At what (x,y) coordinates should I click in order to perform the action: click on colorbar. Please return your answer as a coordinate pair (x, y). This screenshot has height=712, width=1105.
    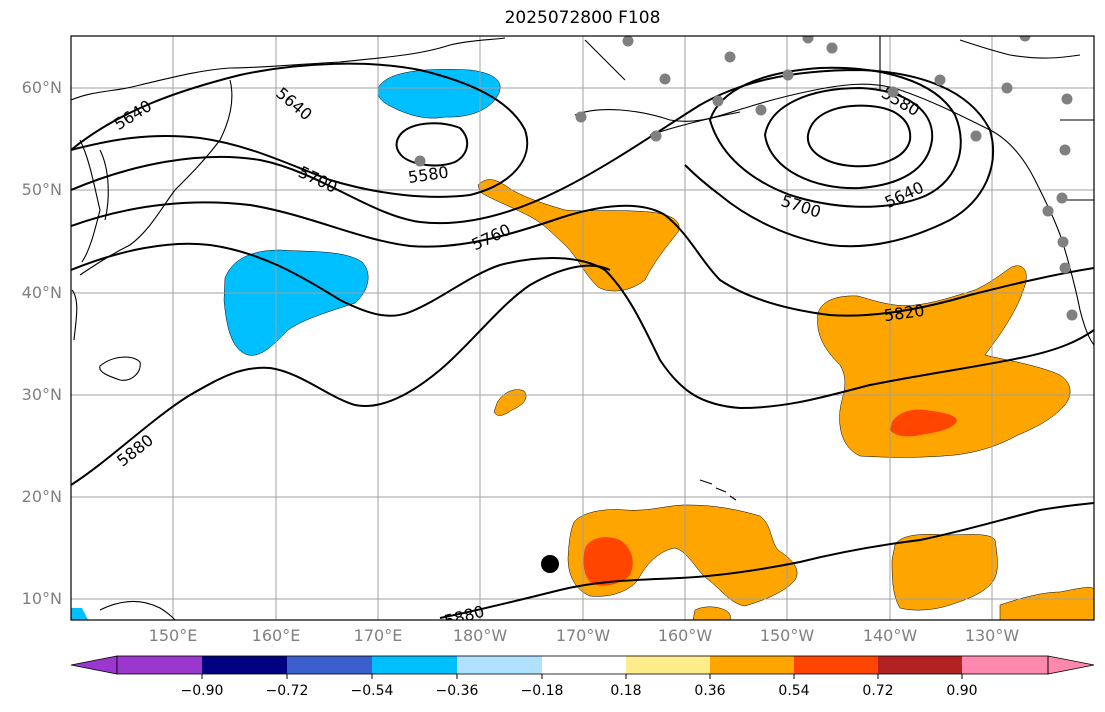
    Looking at the image, I should click on (582, 667).